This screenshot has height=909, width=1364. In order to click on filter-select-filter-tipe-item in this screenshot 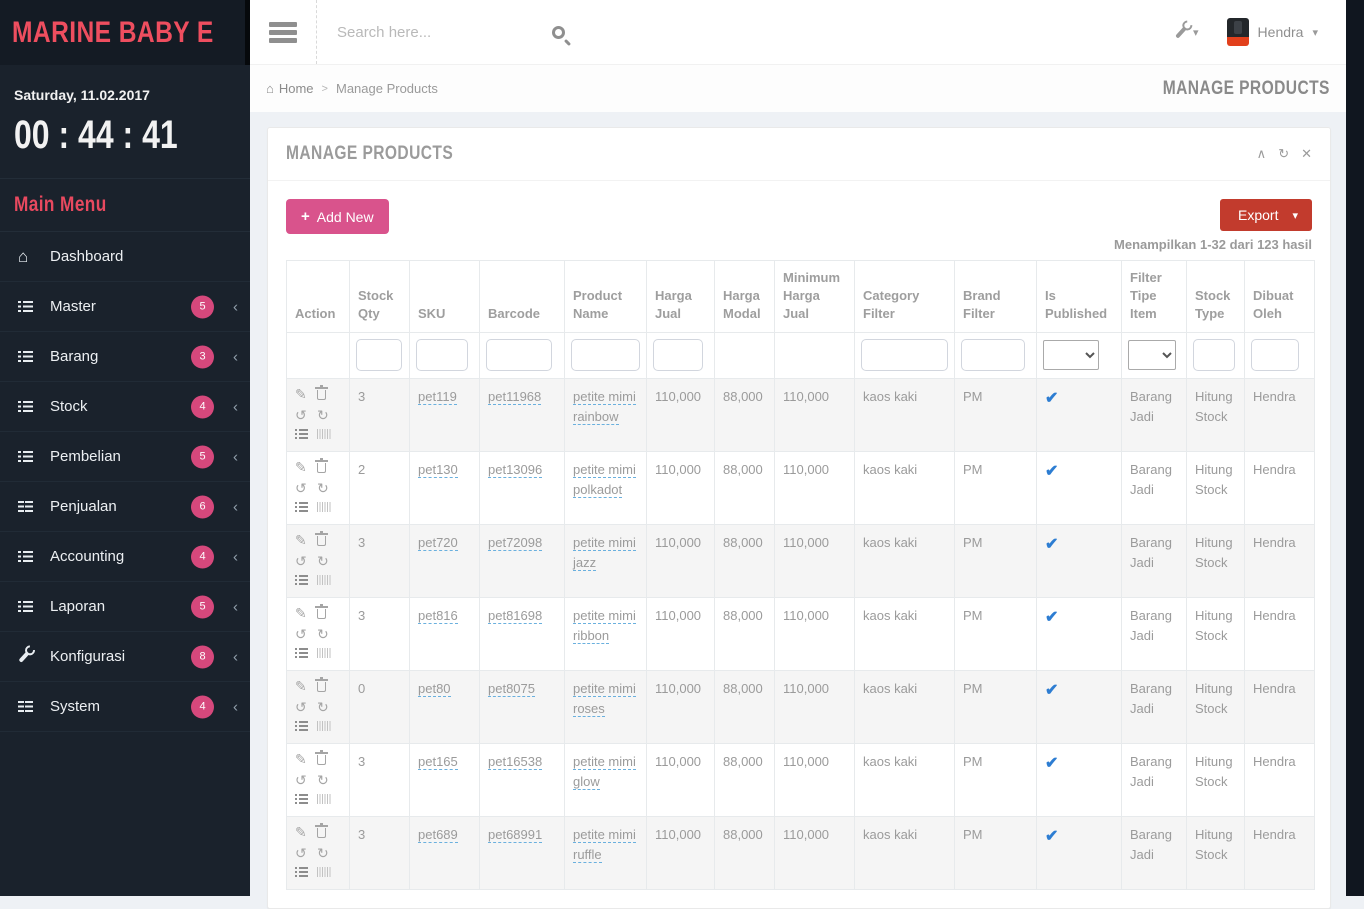, I will do `click(1152, 355)`.